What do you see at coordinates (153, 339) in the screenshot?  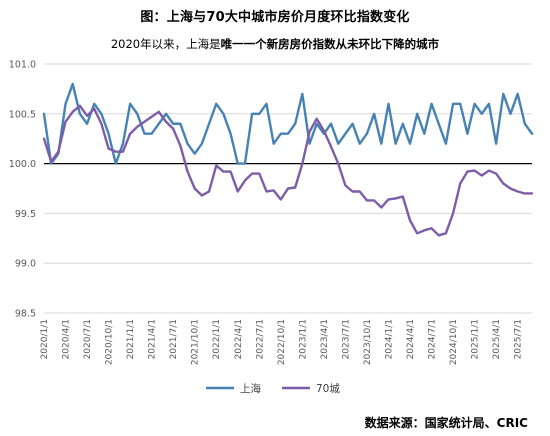 I see `x-tick-label: 2021/4/1` at bounding box center [153, 339].